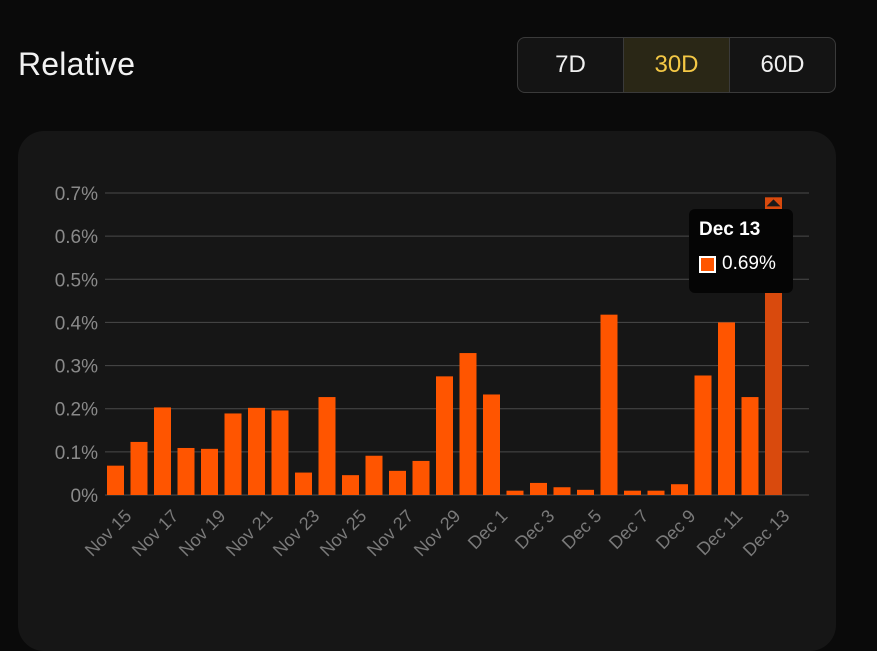 The width and height of the screenshot is (877, 651). What do you see at coordinates (675, 529) in the screenshot?
I see `x-tick-label: Dec 9` at bounding box center [675, 529].